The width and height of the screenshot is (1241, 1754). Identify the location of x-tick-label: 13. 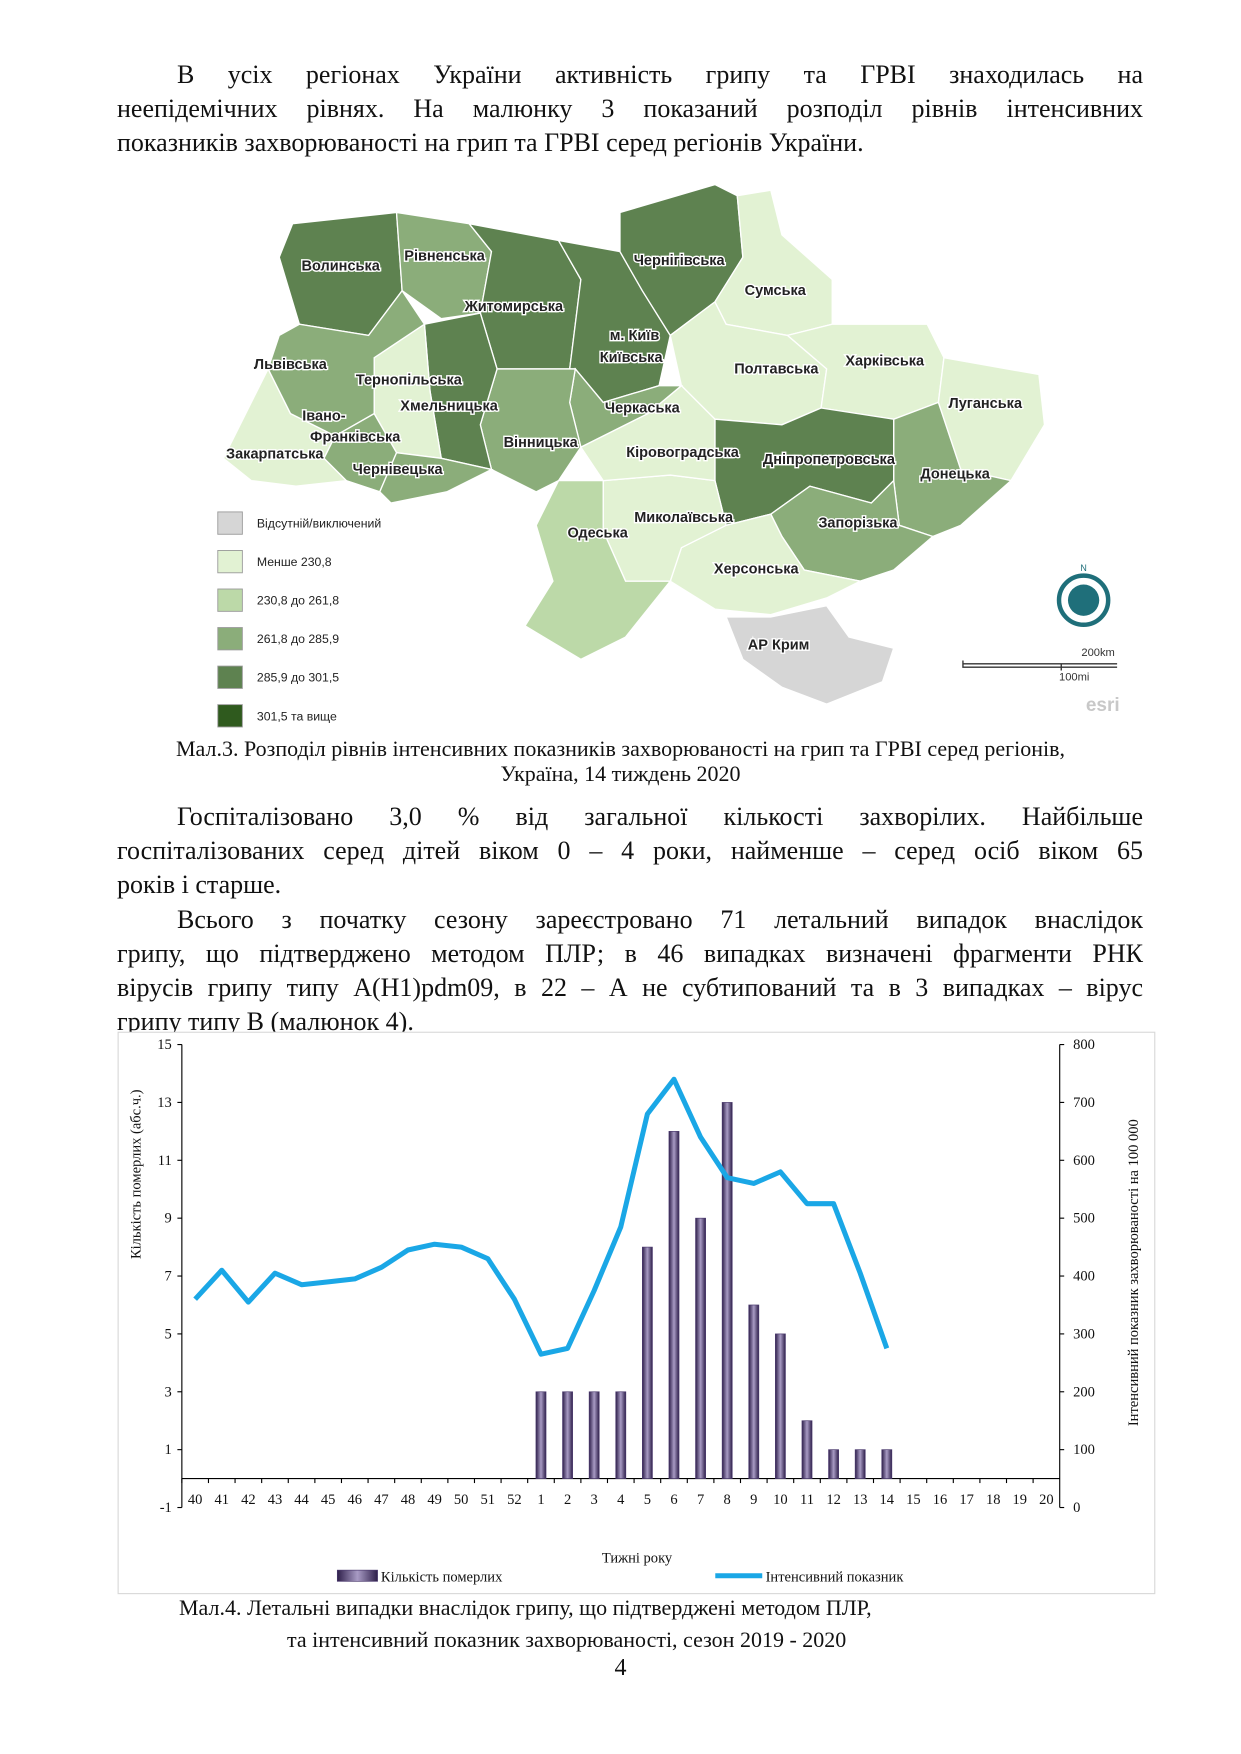
(860, 1500).